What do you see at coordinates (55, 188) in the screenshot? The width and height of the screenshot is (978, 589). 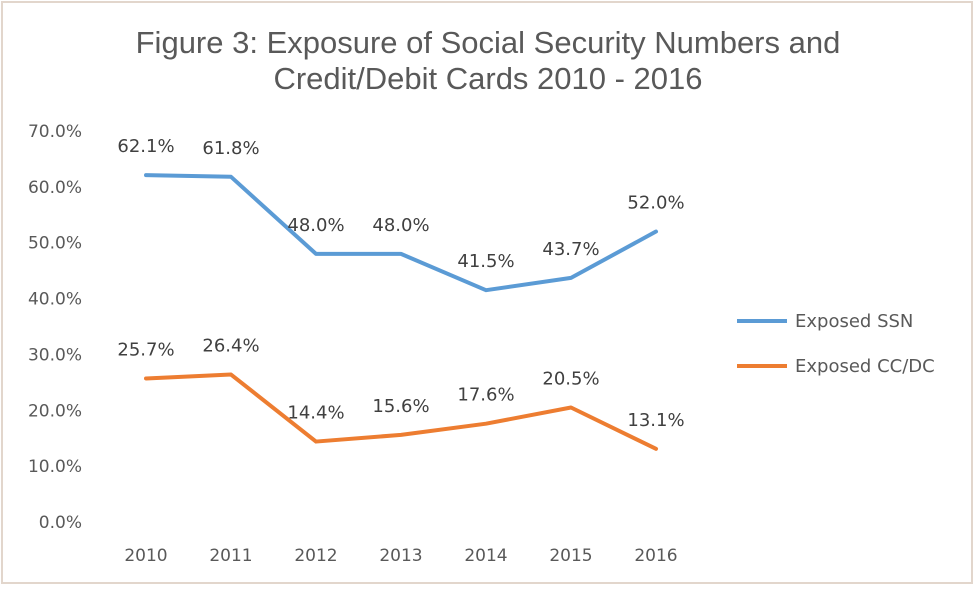 I see `y-tick-label: 60.0%` at bounding box center [55, 188].